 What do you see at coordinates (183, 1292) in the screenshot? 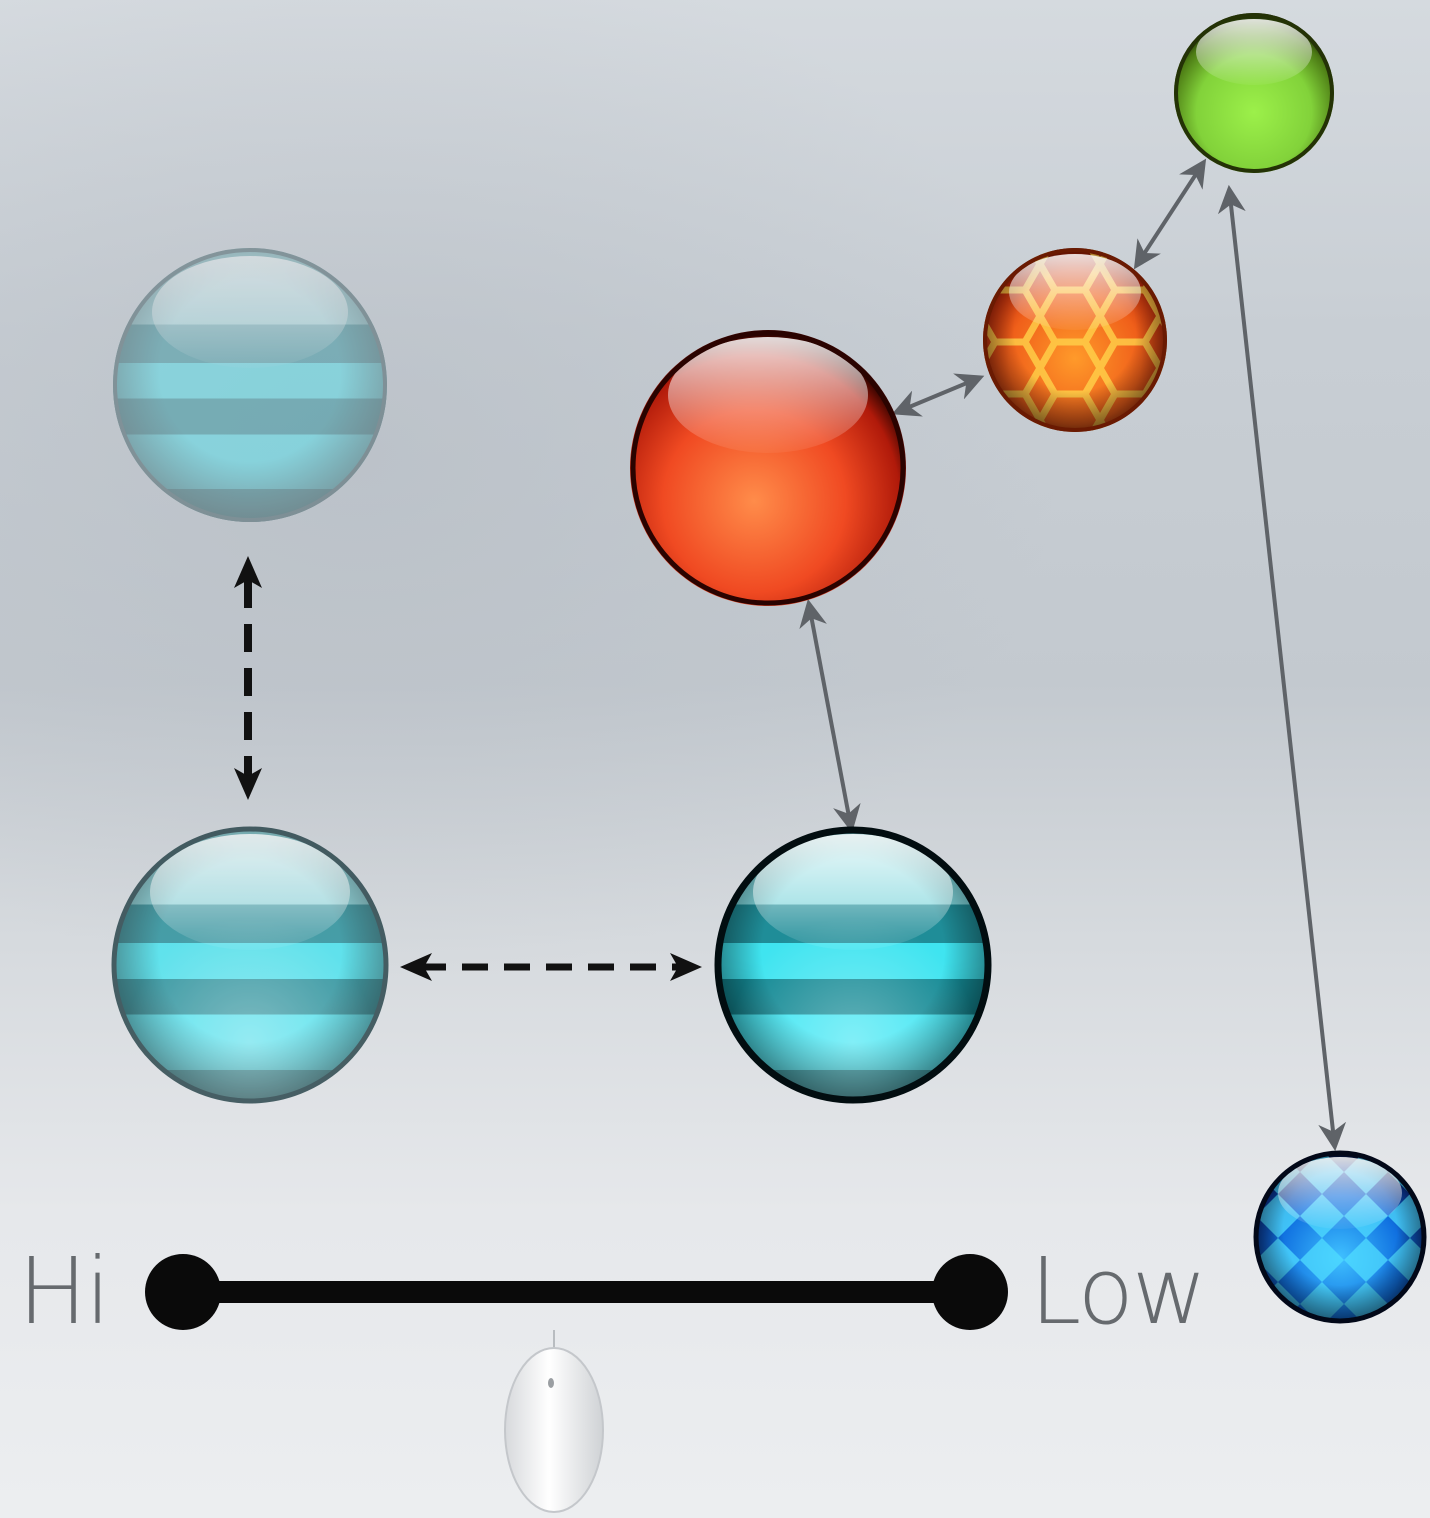
I see `slider-hi-endpoint` at bounding box center [183, 1292].